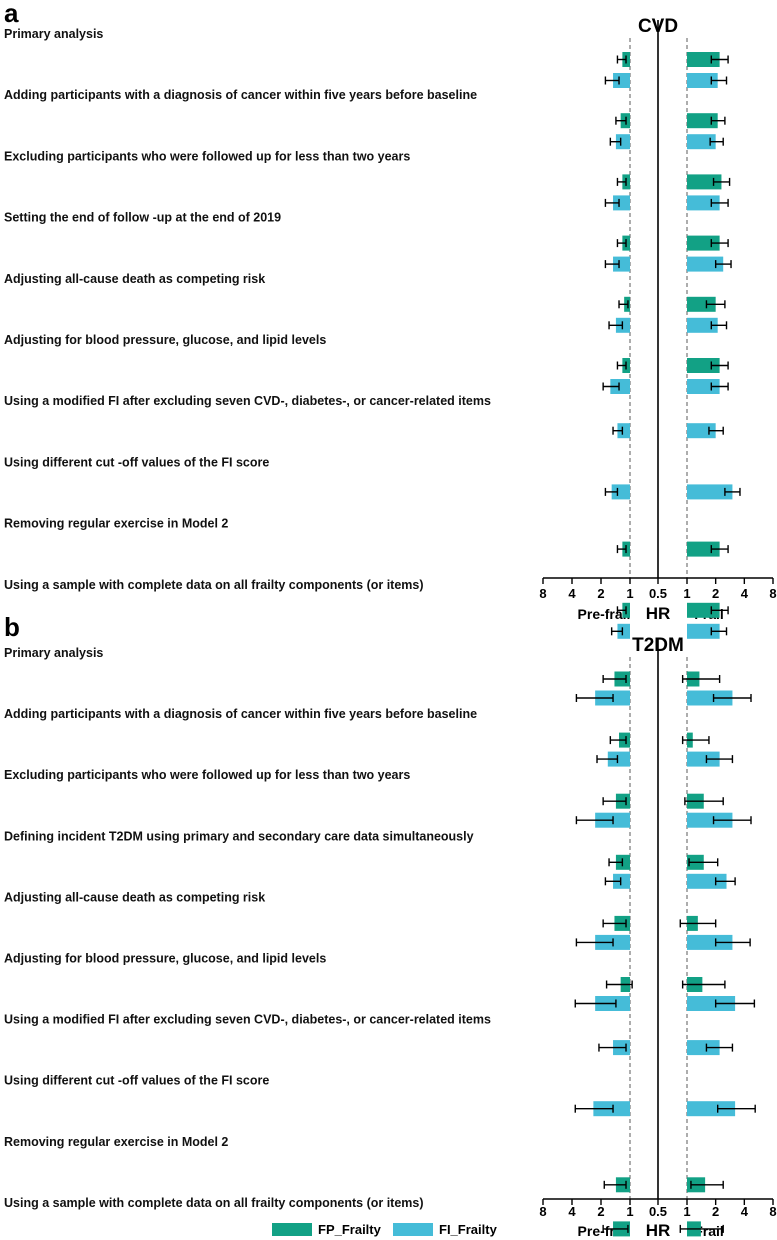 This screenshot has height=1240, width=777. I want to click on legend-fi-label: FI_Frailty, so click(468, 1229).